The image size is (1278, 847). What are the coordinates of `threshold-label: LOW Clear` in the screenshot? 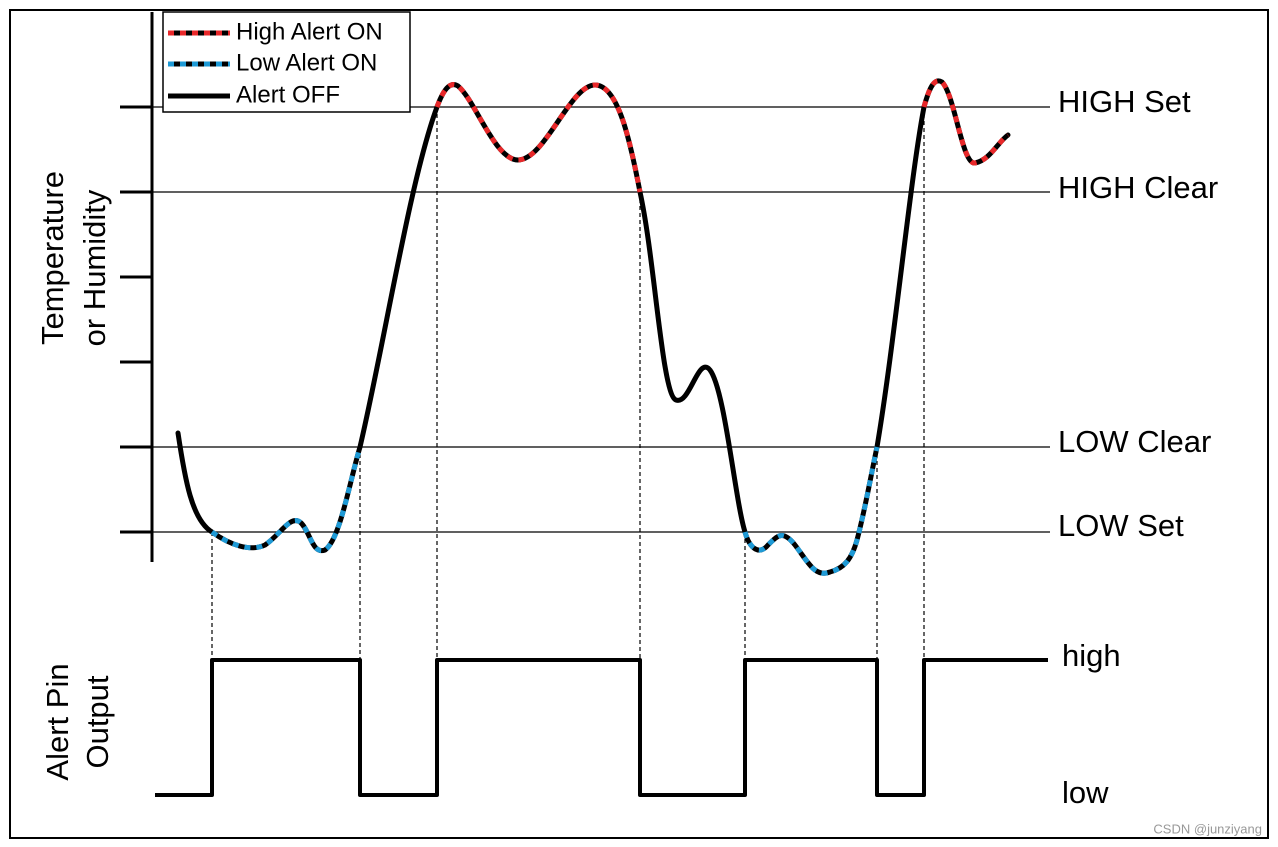 It's located at (1134, 441).